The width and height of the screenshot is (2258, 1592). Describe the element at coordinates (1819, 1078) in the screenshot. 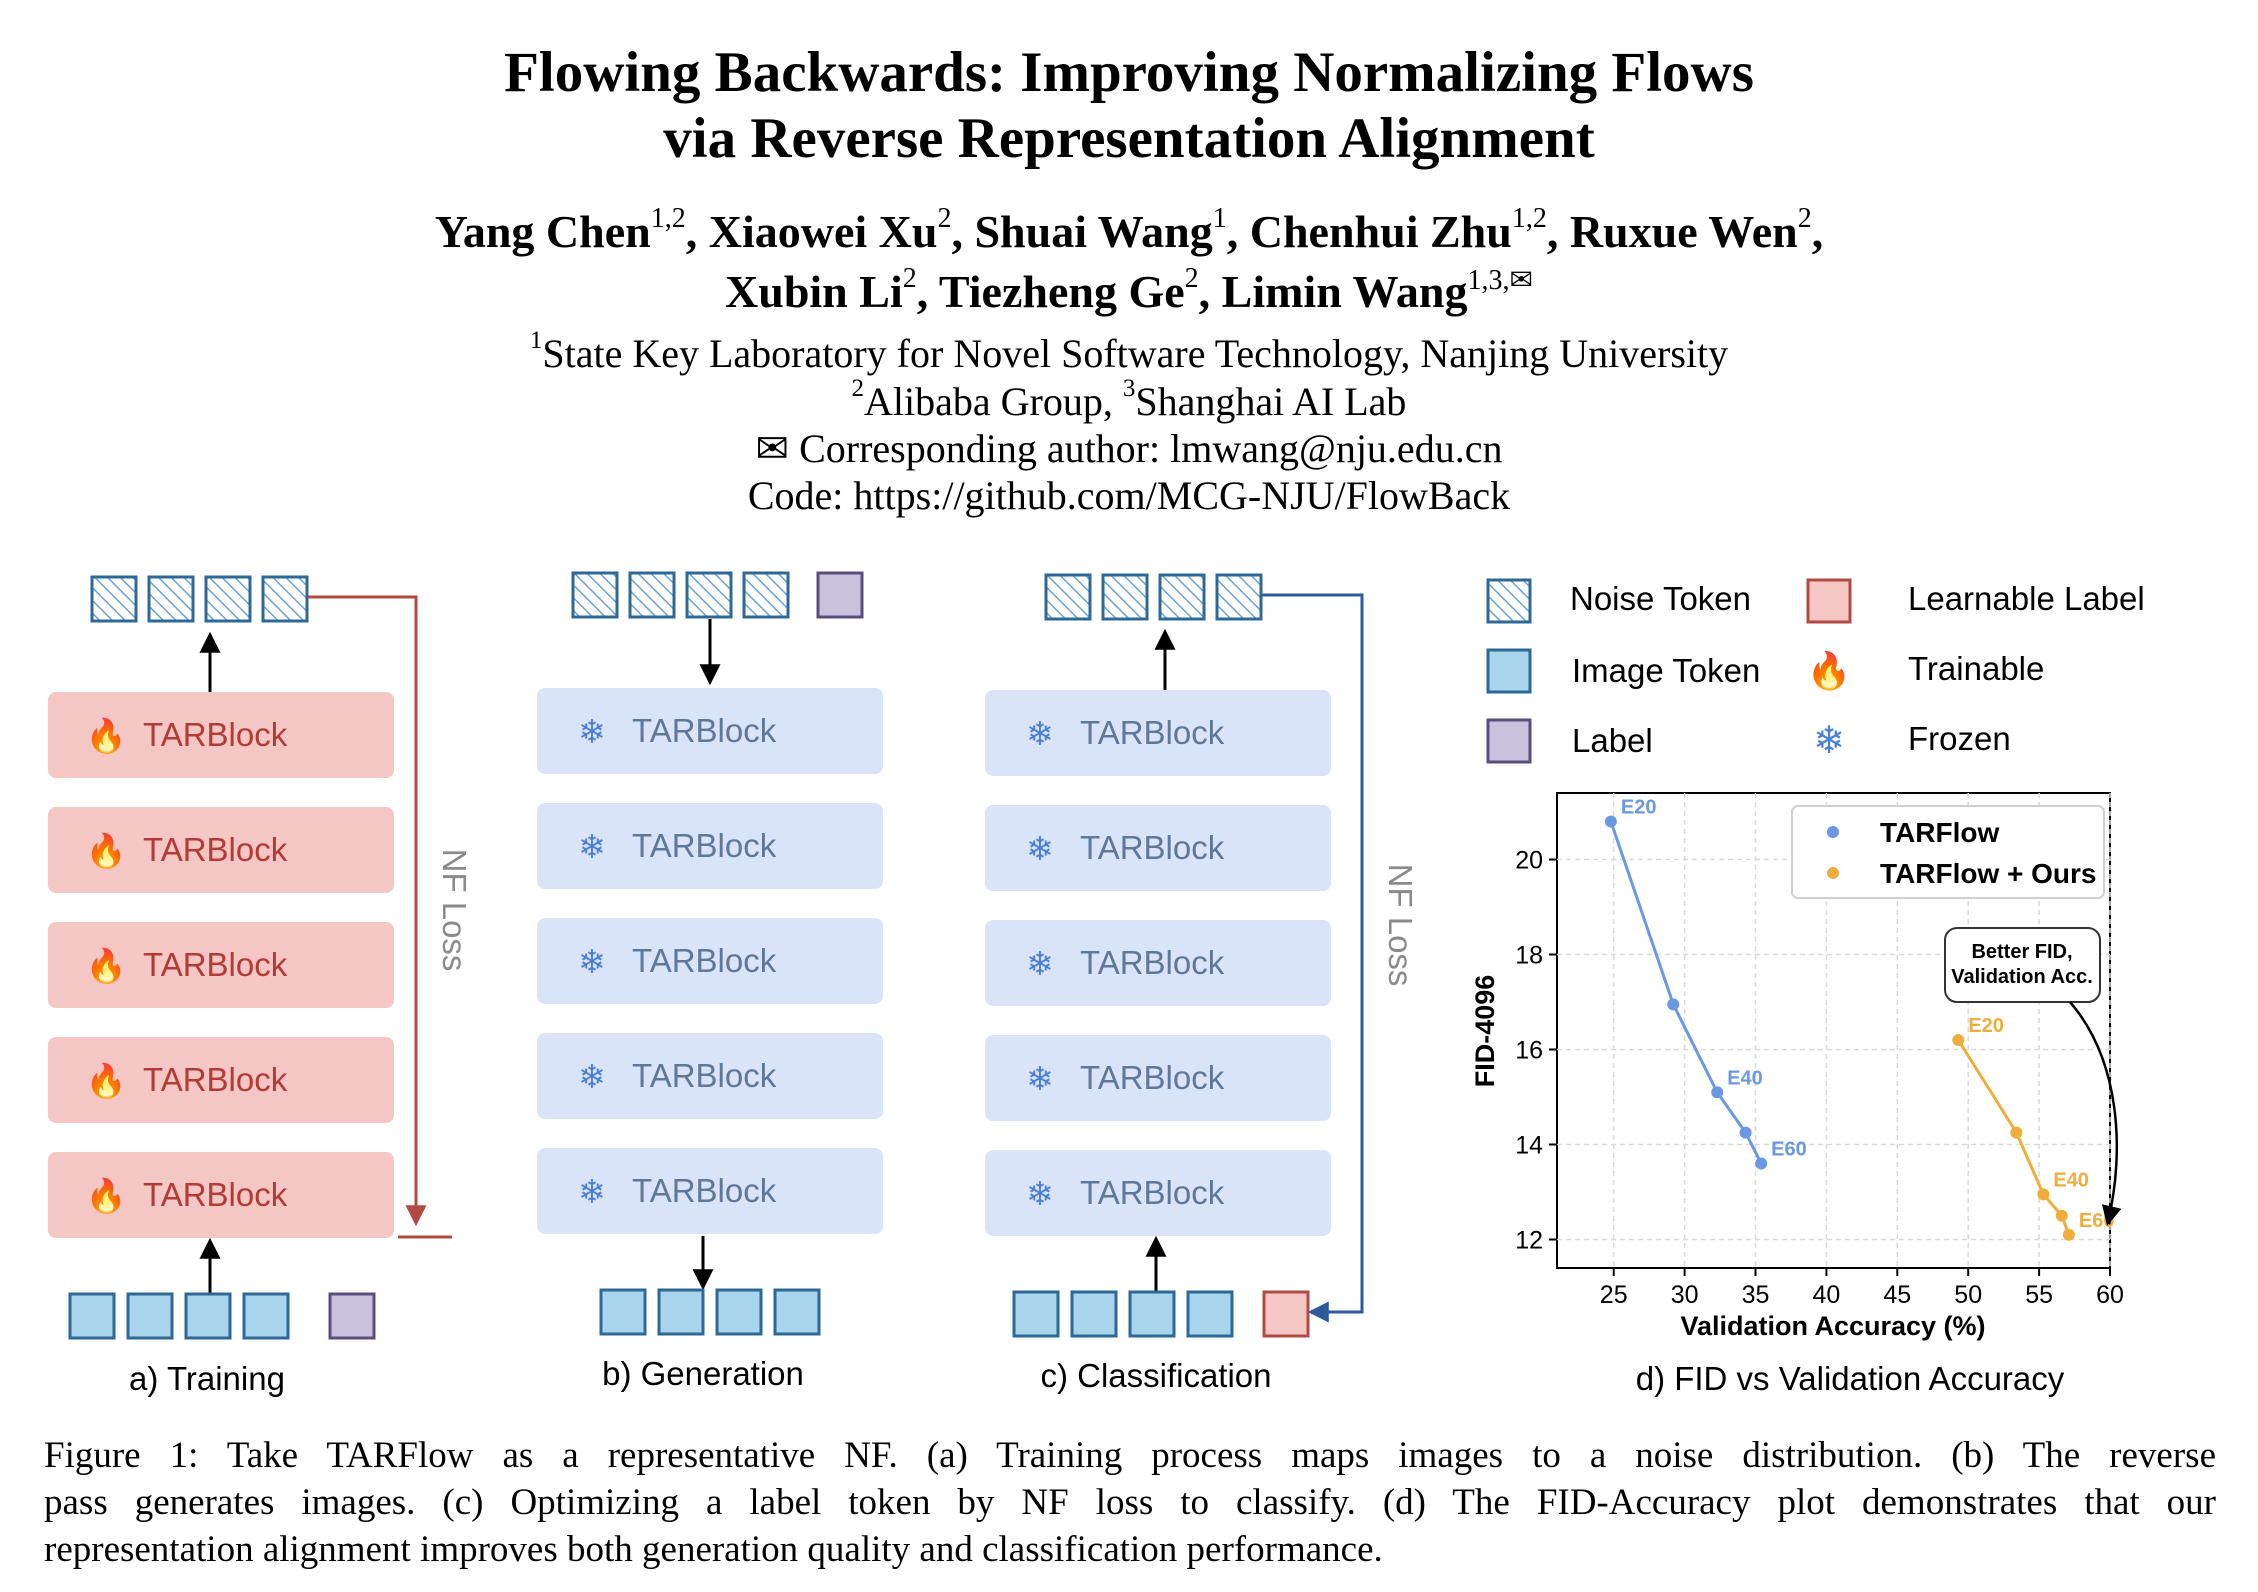

I see `axes: 25 30 35 40 45 50 55 60 12 14 16 18 20` at that location.